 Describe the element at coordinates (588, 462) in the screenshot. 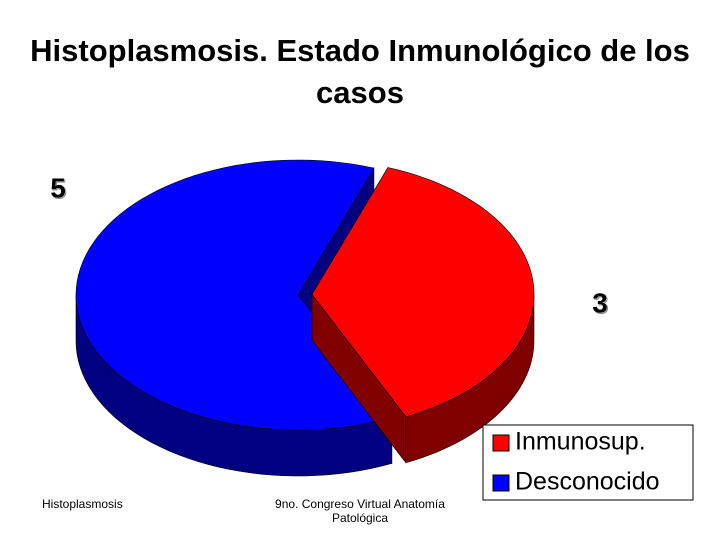

I see `legend-box` at that location.